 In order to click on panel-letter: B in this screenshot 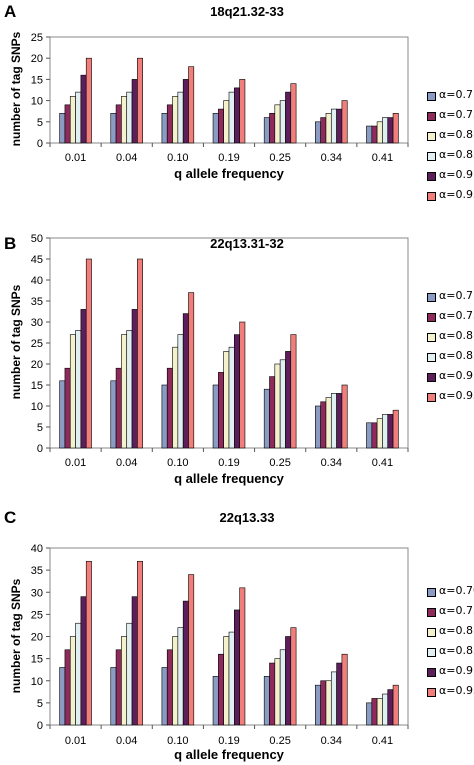, I will do `click(10, 243)`.